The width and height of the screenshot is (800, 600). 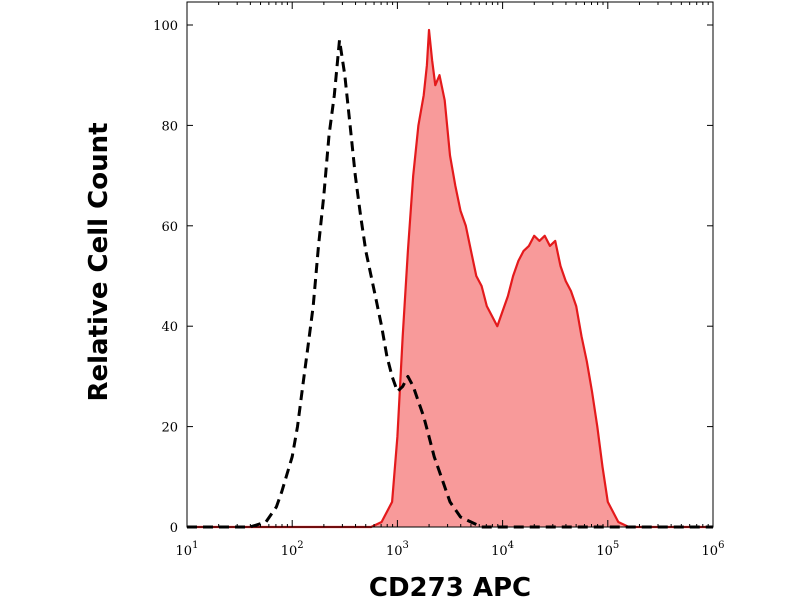 I want to click on x-tick-label: 10², so click(x=292, y=549).